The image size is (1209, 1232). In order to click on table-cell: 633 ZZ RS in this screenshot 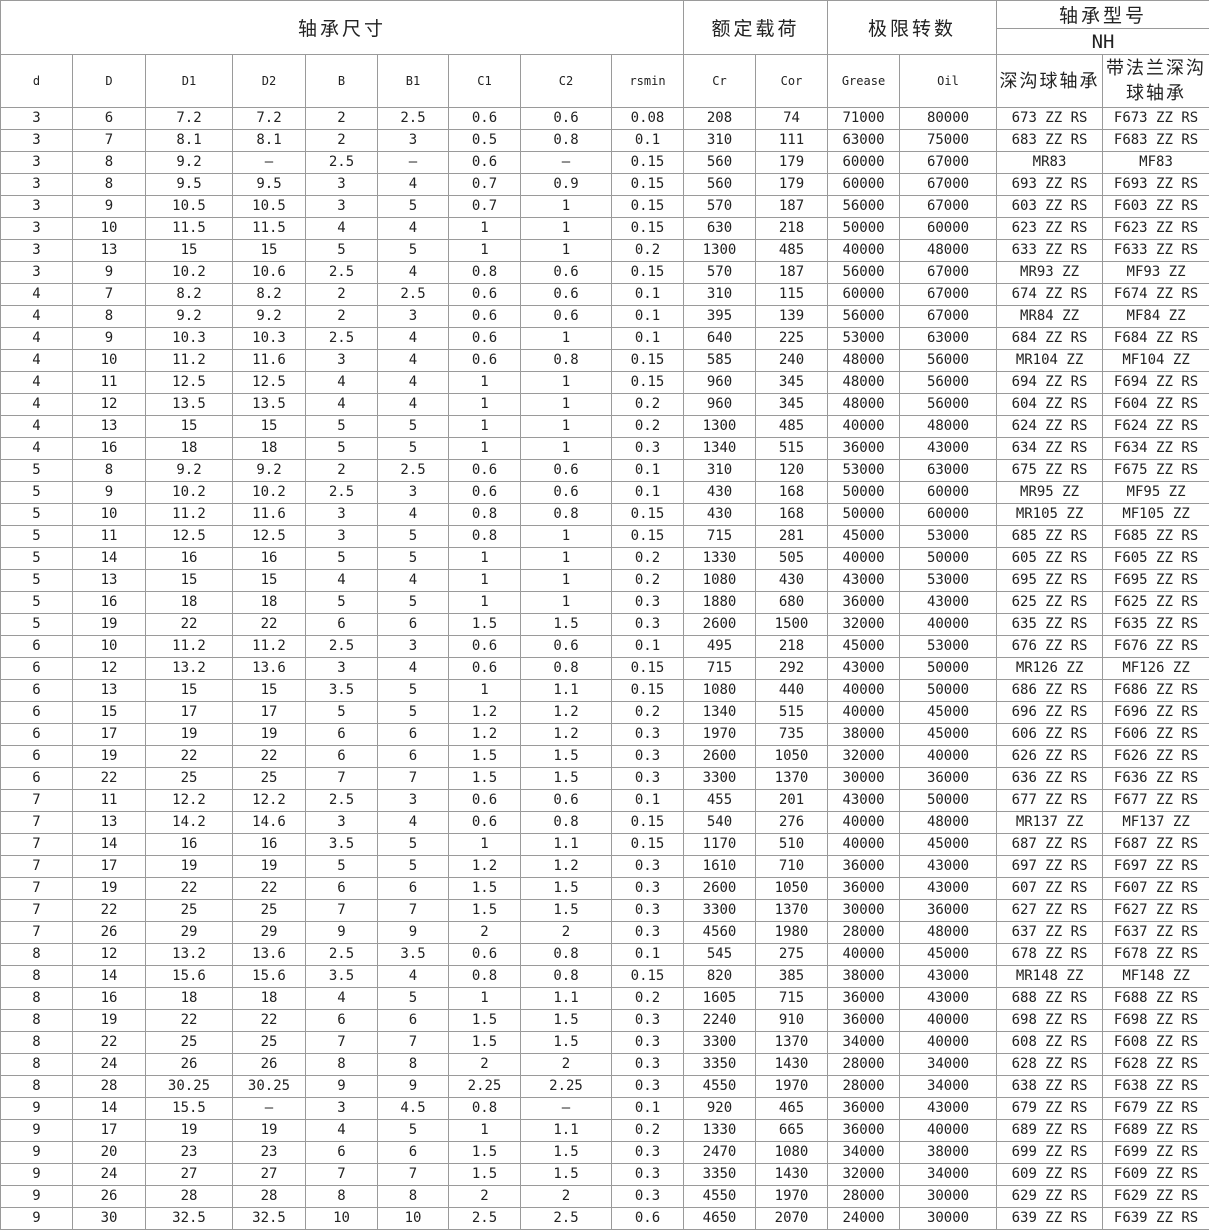, I will do `click(1050, 250)`.